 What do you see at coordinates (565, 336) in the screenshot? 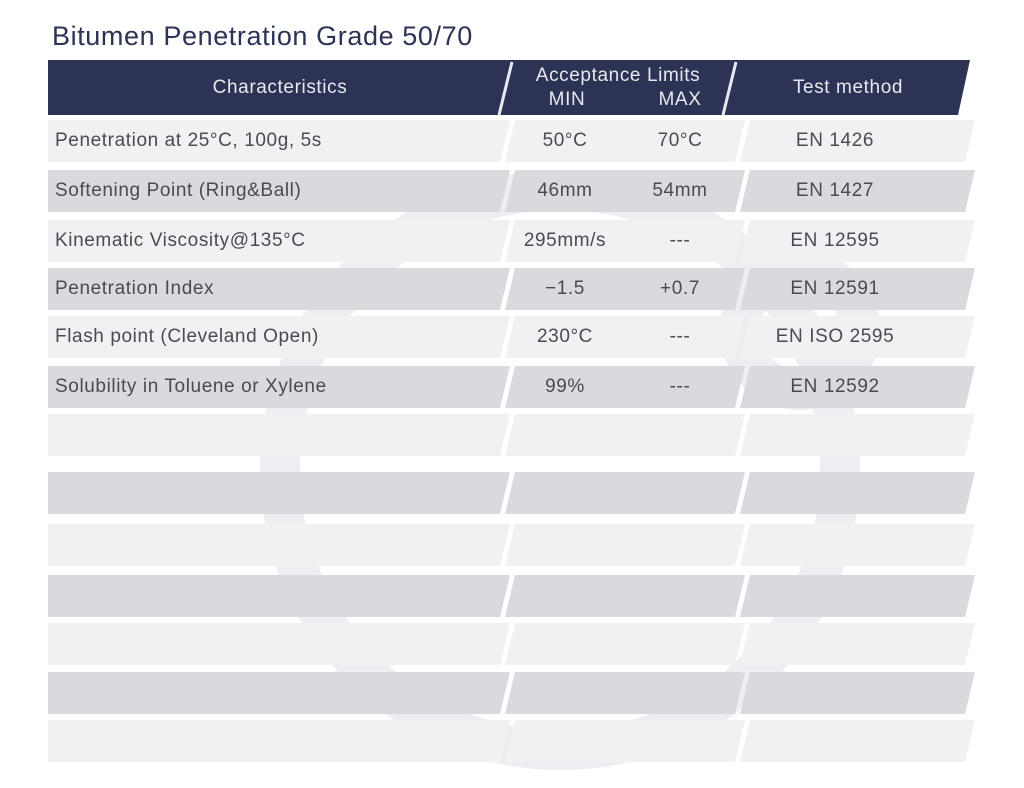
I see `table-cell: 230°C` at bounding box center [565, 336].